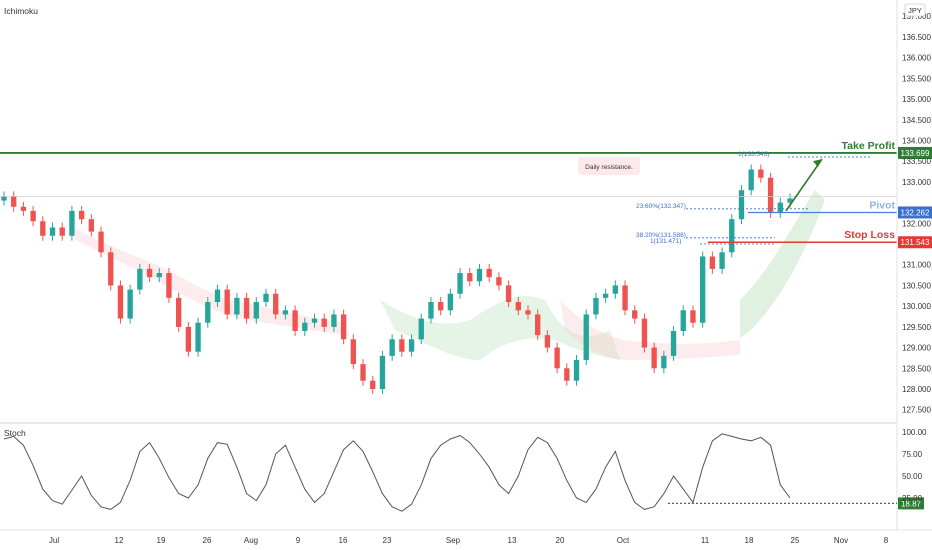 The image size is (932, 550). Describe the element at coordinates (916, 78) in the screenshot. I see `price-tick-label: 135.500` at that location.